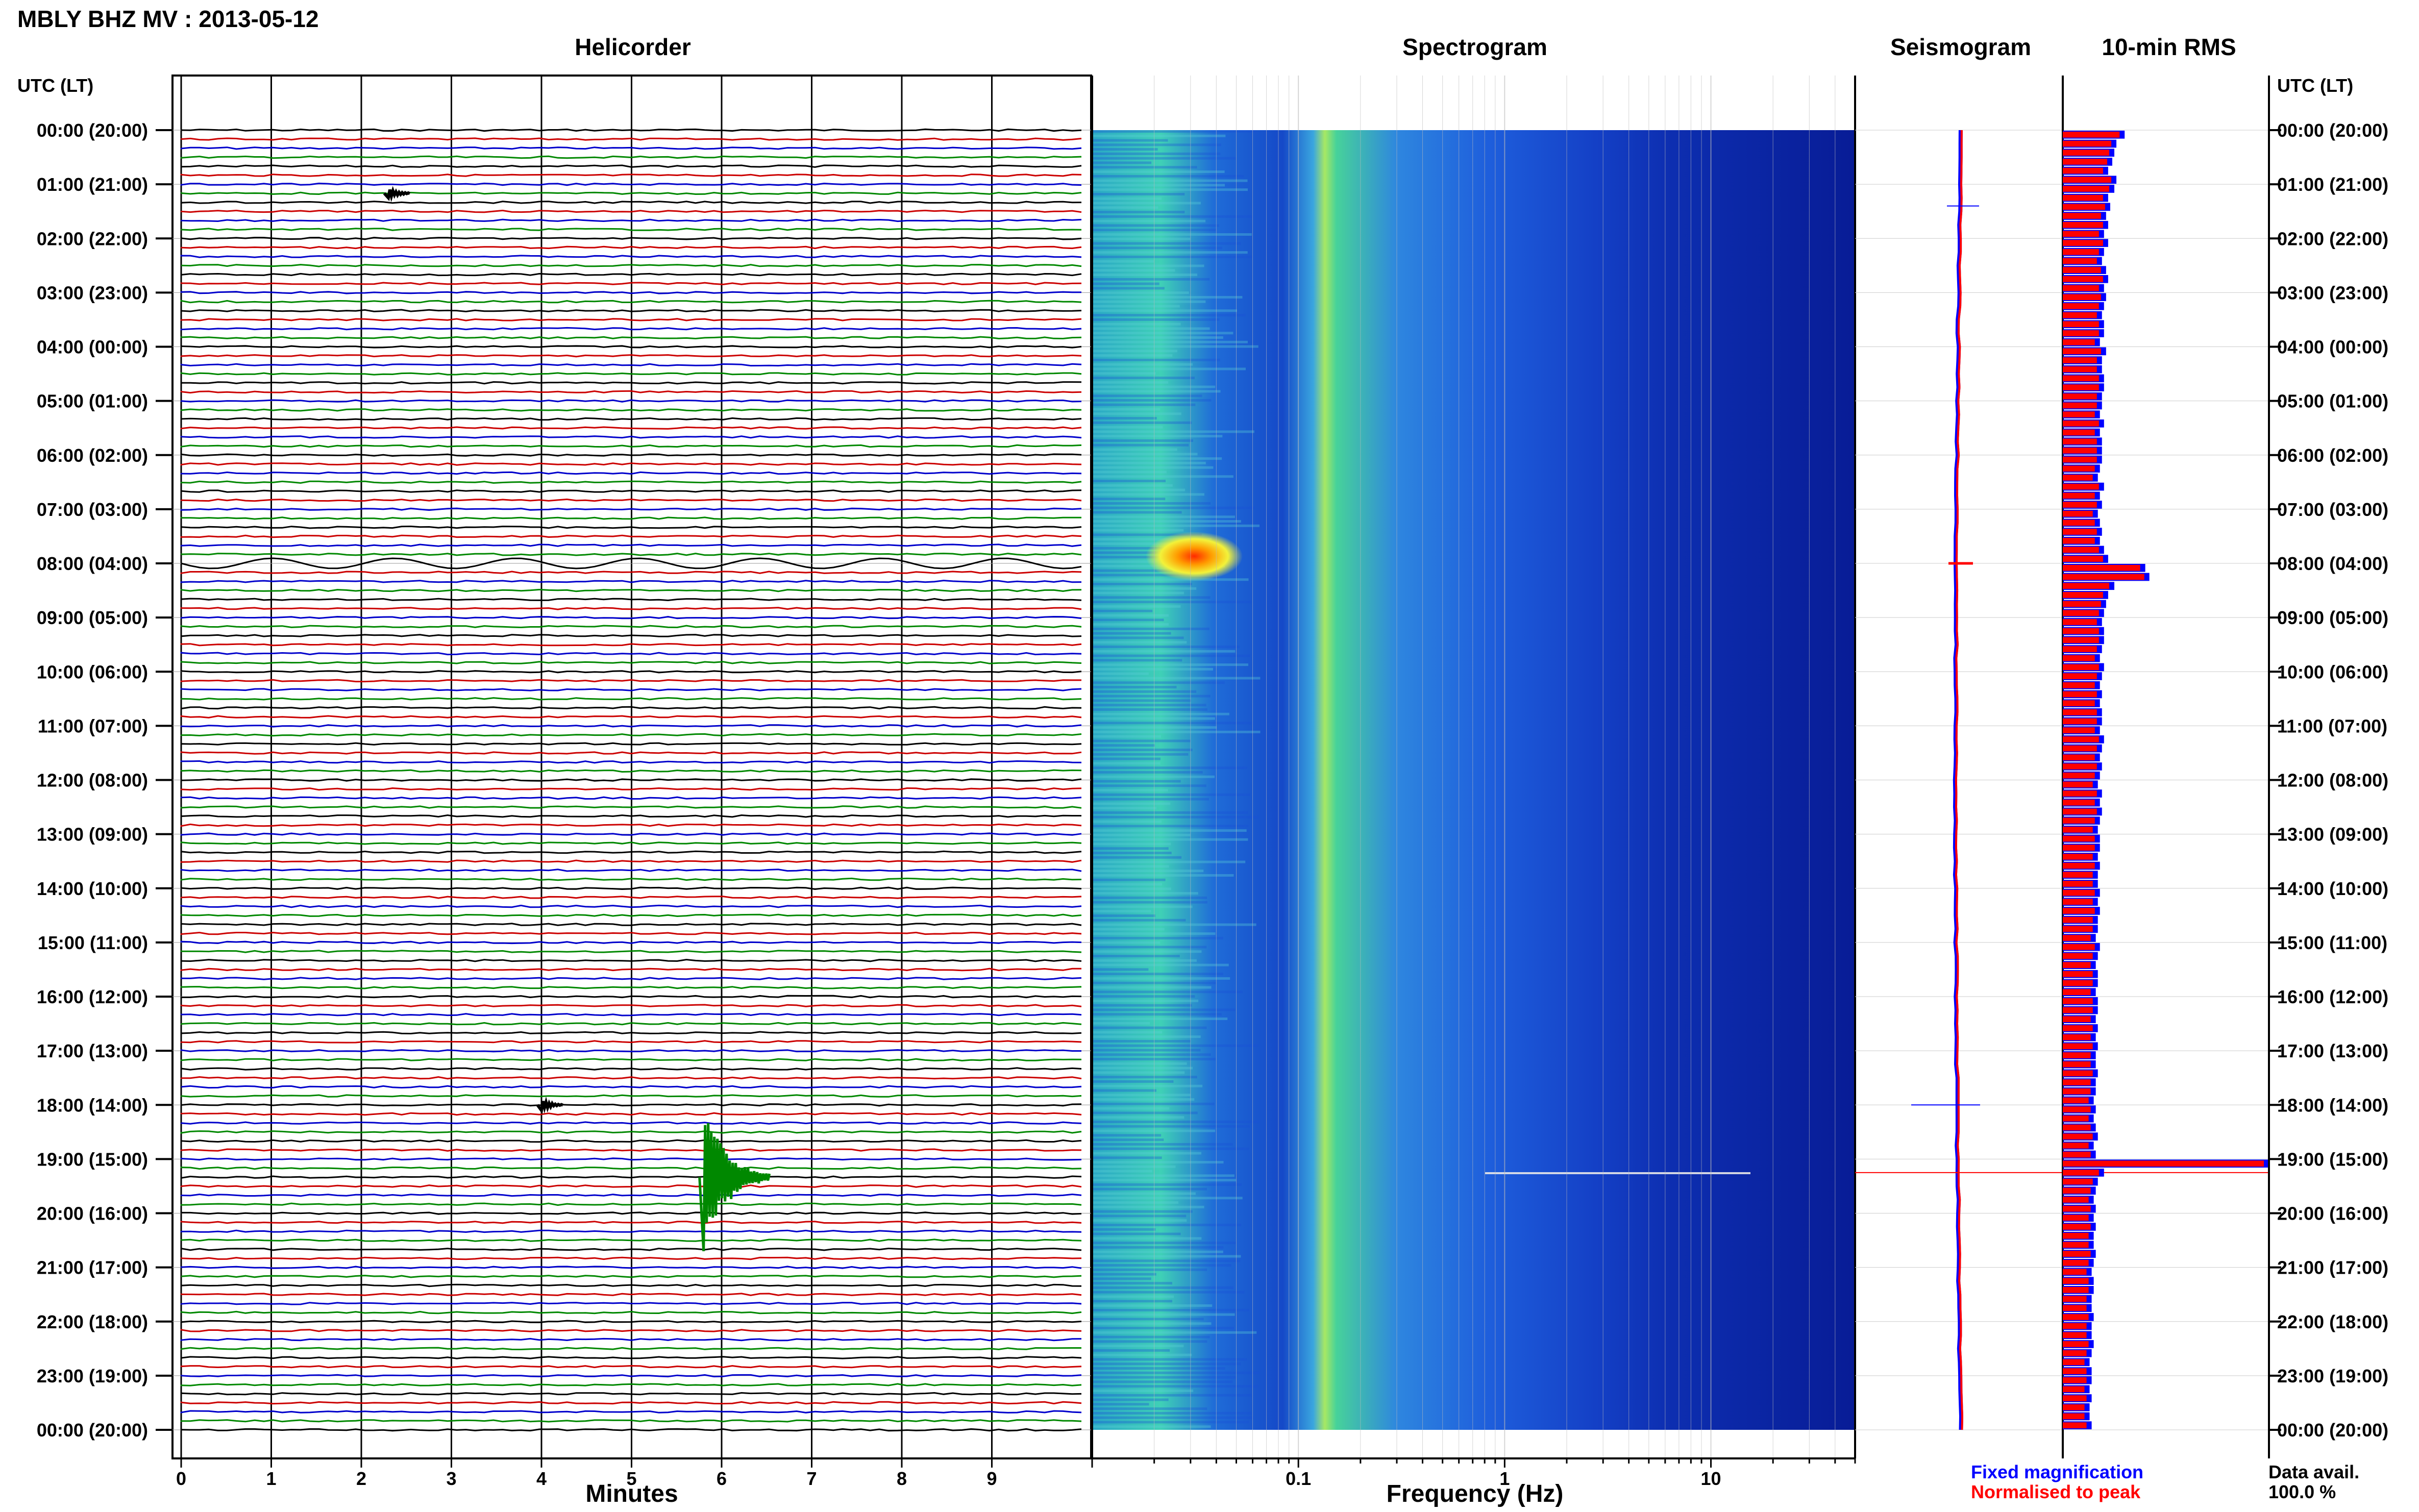 This screenshot has height=1512, width=2419. What do you see at coordinates (92, 1430) in the screenshot?
I see `time-tick-label-left: 00:00 (20:00)` at bounding box center [92, 1430].